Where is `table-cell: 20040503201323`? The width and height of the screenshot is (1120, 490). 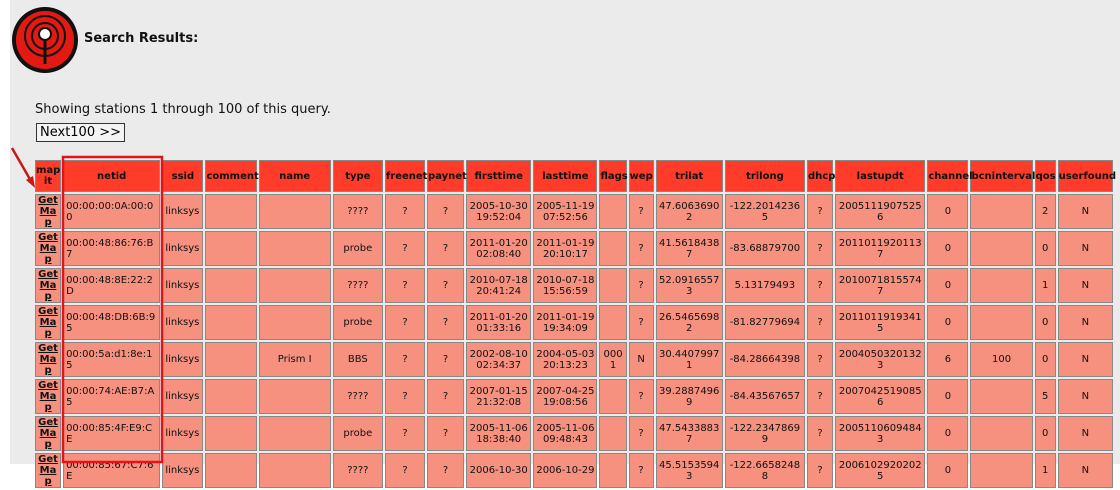
table-cell: 20040503201323 is located at coordinates (880, 359).